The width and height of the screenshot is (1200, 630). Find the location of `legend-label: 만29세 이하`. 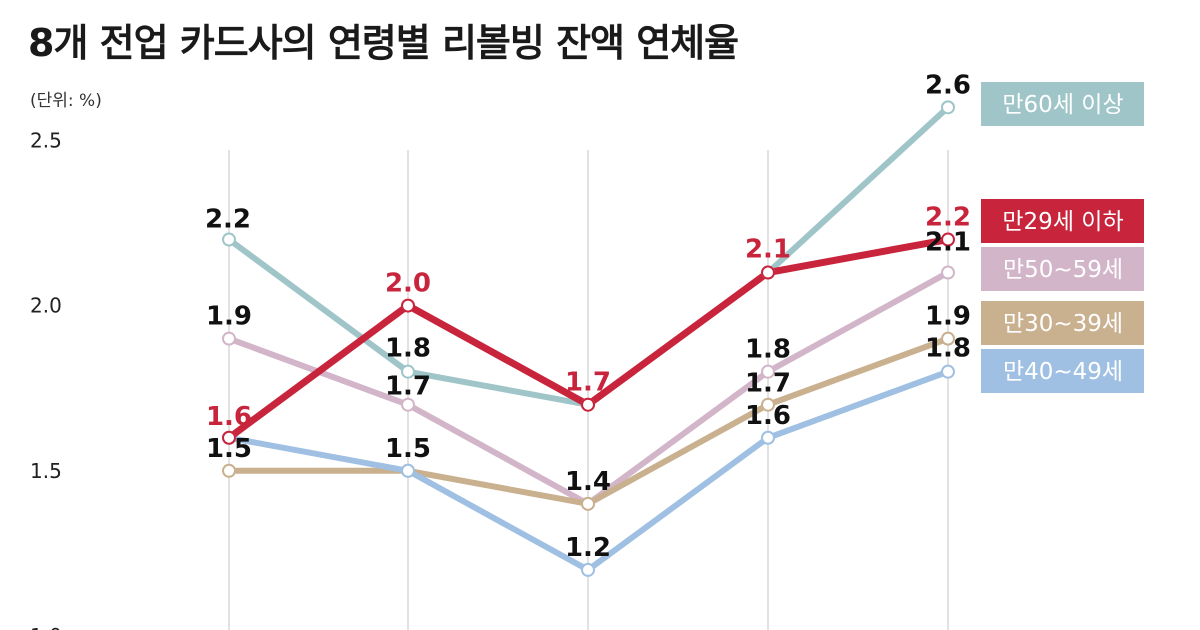

legend-label: 만29세 이하 is located at coordinates (1062, 222).